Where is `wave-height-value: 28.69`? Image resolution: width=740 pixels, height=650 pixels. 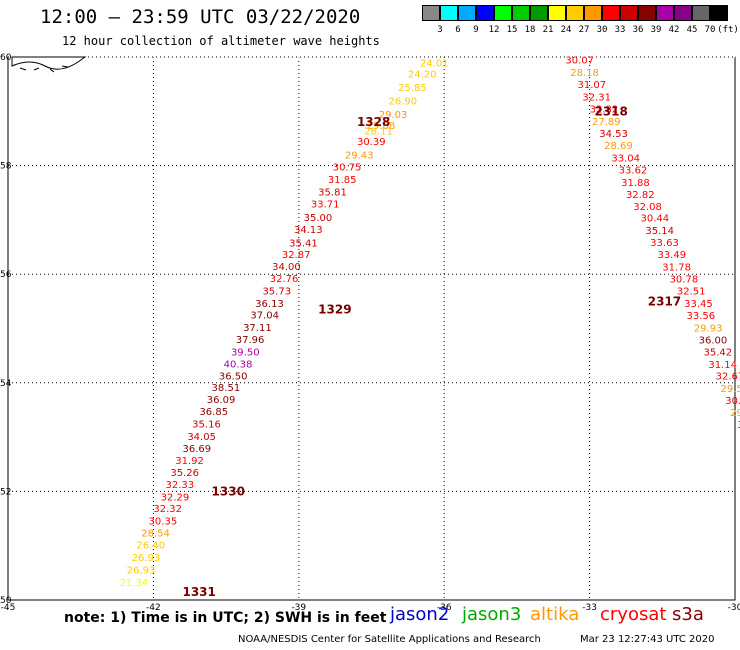
wave-height-value: 28.69 is located at coordinates (618, 146).